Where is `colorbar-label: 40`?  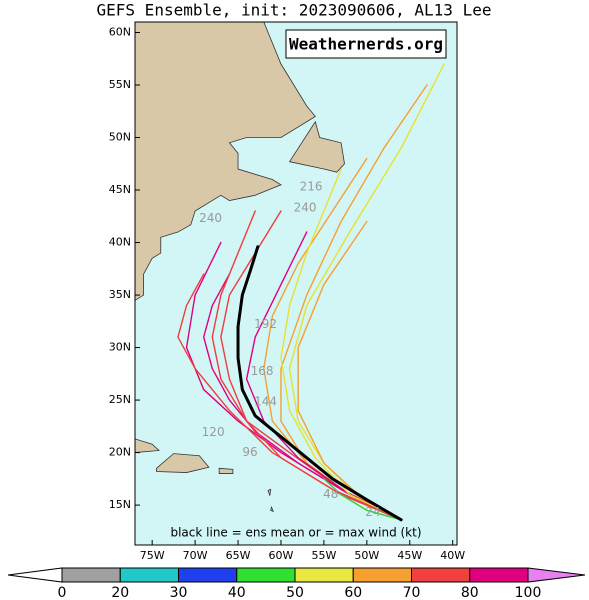
colorbar-label: 40 is located at coordinates (237, 592).